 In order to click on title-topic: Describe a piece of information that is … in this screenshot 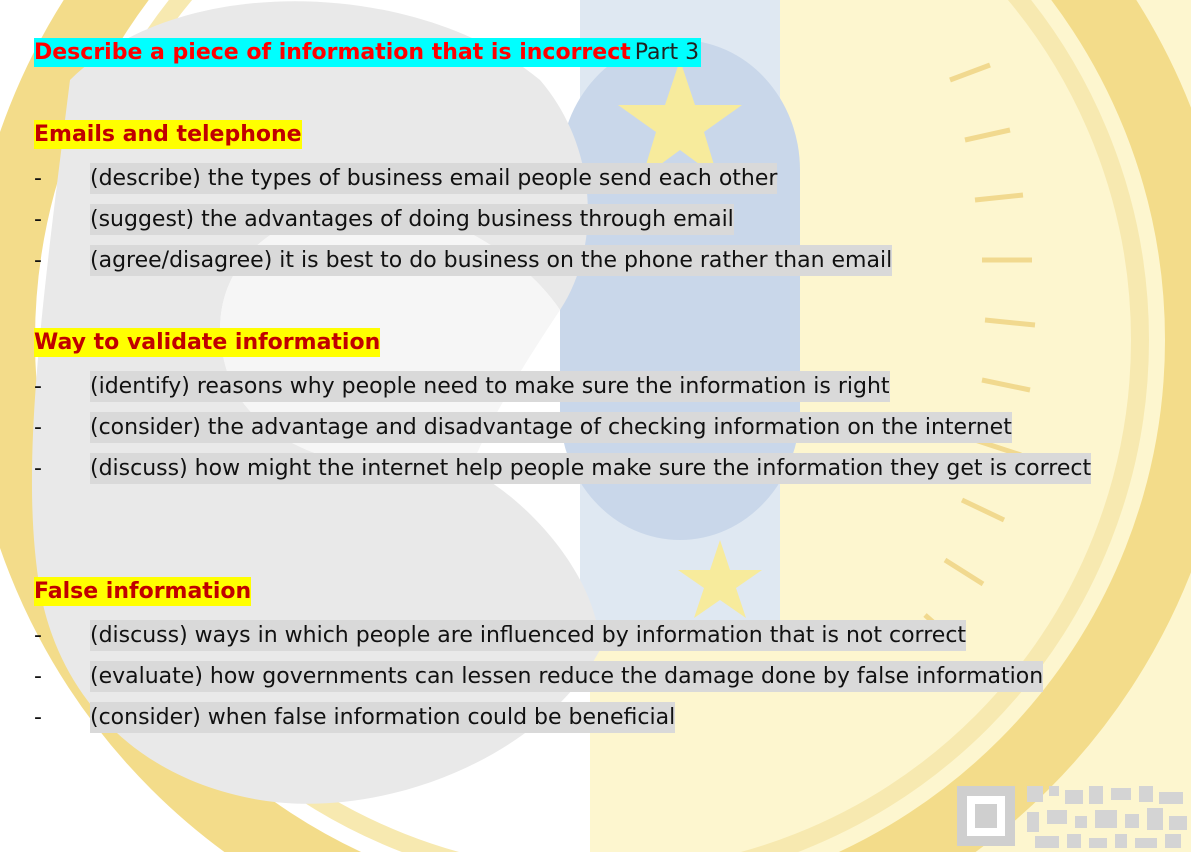, I will do `click(332, 52)`.